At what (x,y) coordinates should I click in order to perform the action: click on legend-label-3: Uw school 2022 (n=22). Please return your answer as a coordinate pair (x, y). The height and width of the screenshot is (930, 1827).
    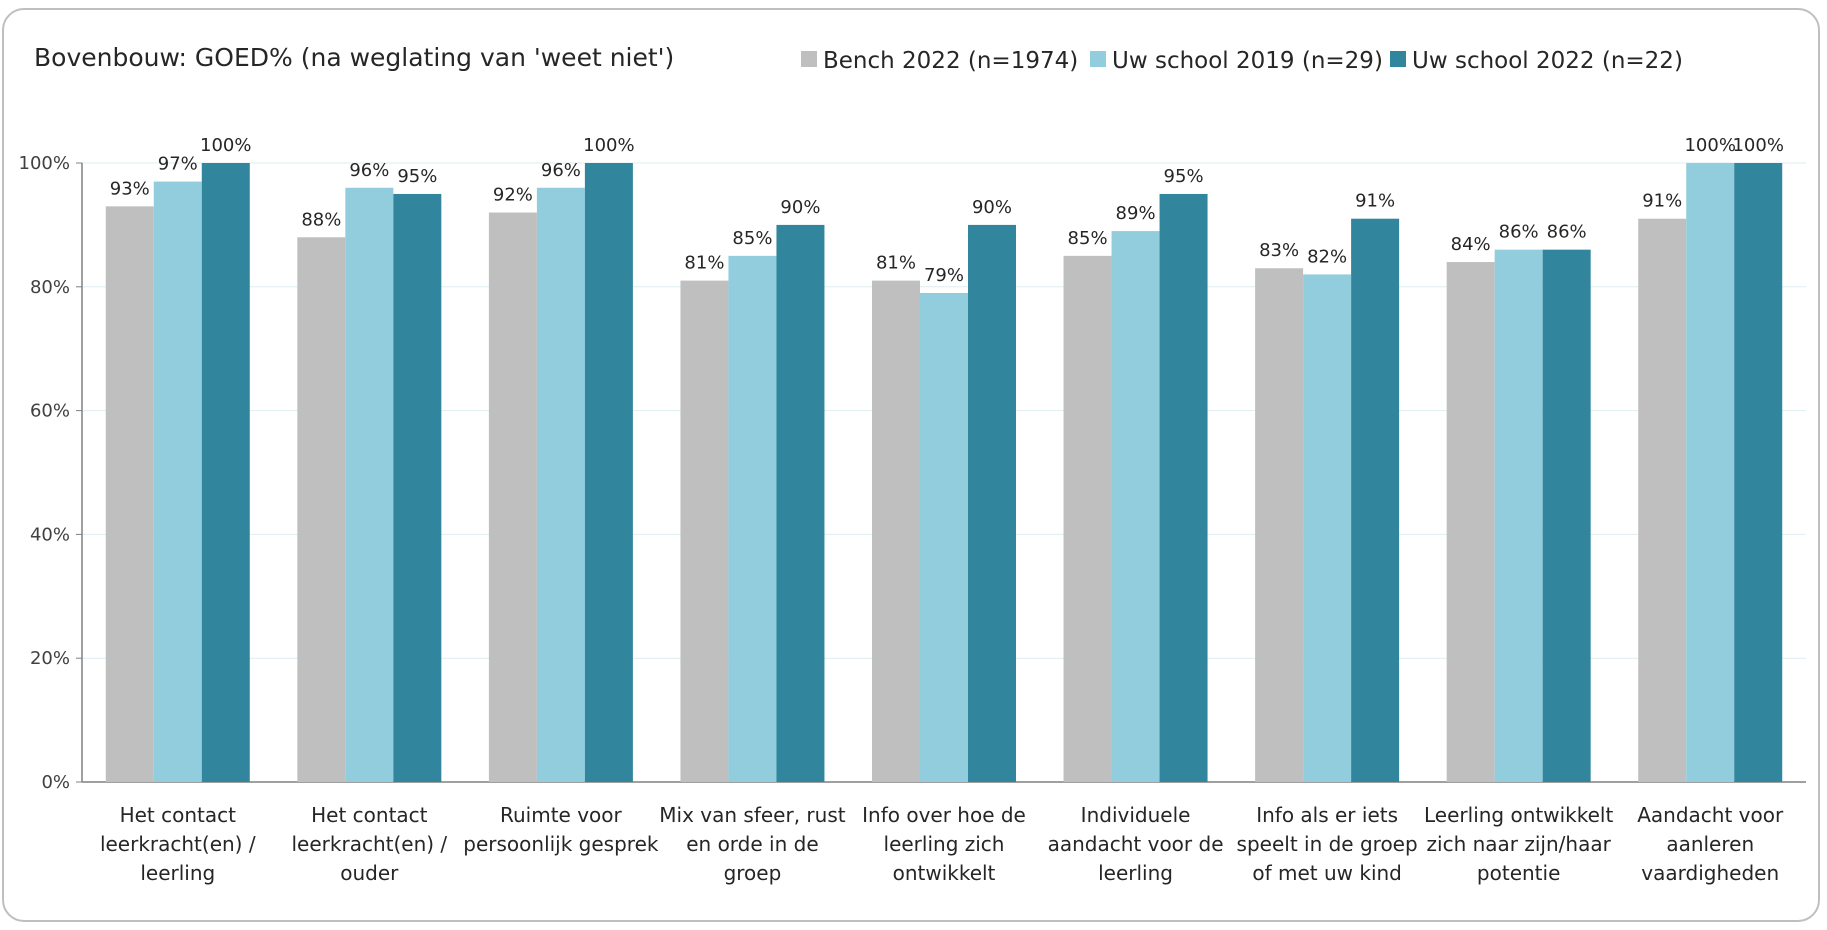
    Looking at the image, I should click on (1547, 61).